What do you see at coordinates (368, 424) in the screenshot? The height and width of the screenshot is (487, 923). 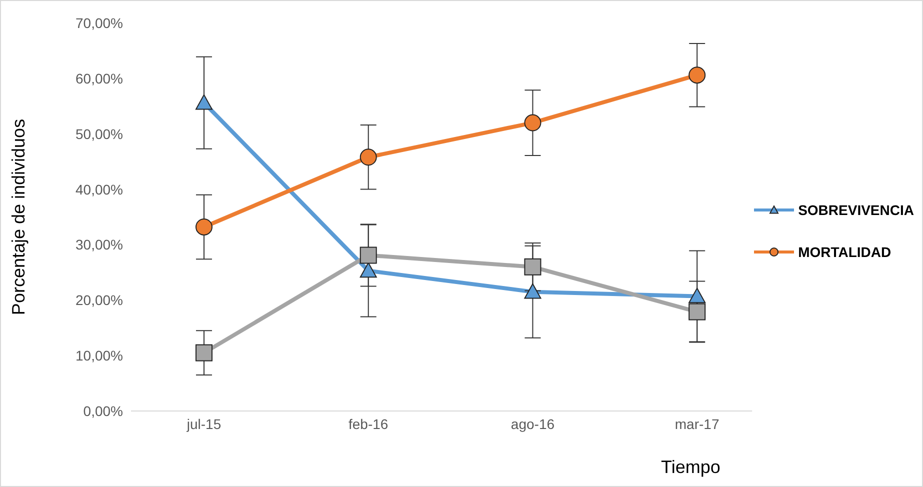 I see `x-tick-label: feb-16` at bounding box center [368, 424].